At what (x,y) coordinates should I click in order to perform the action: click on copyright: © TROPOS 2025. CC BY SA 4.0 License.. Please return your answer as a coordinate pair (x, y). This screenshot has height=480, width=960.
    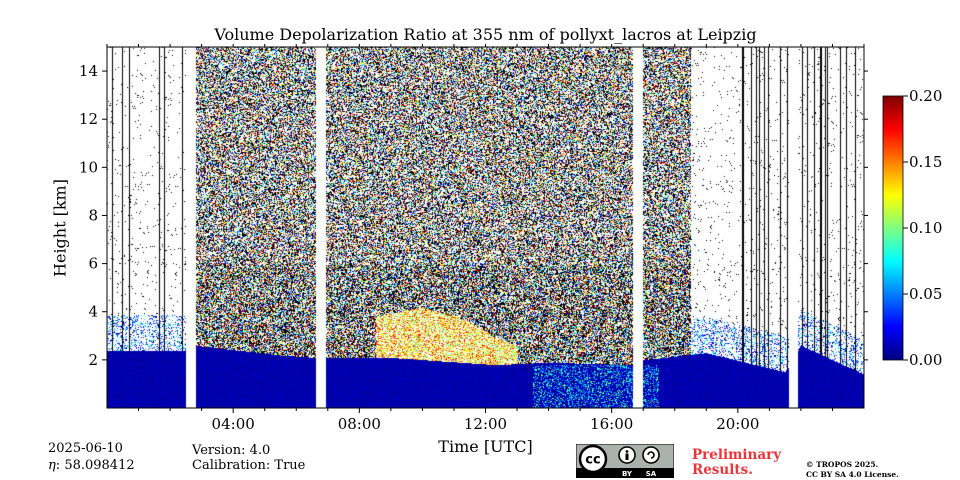
    Looking at the image, I should click on (852, 470).